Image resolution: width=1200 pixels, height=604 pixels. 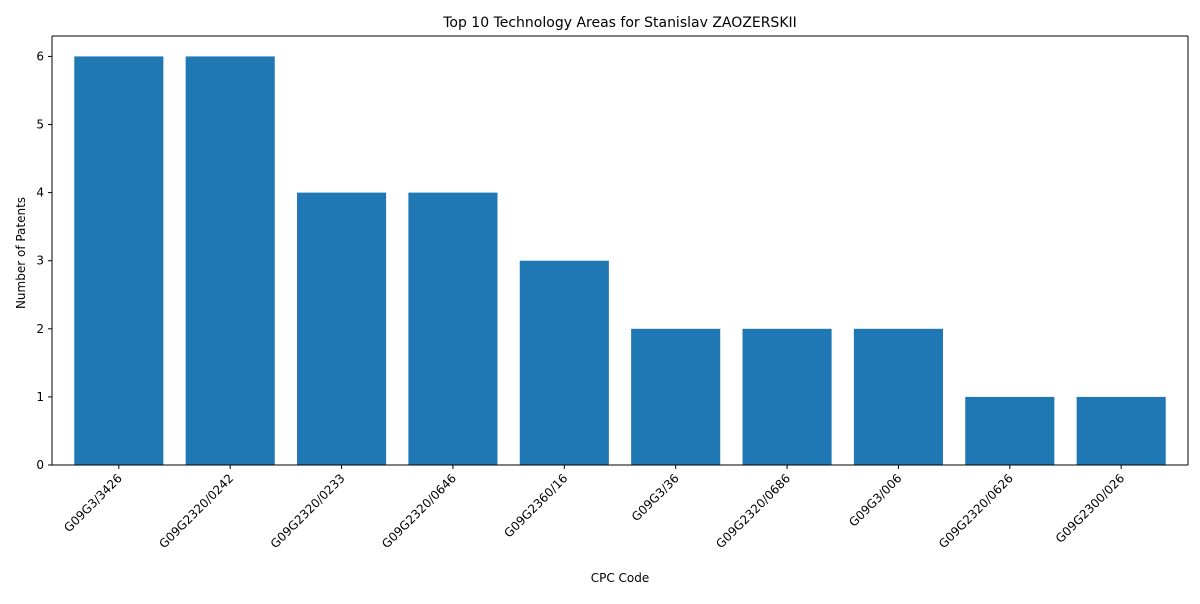 I want to click on x-tick-label: G09G2320/0686, so click(x=753, y=511).